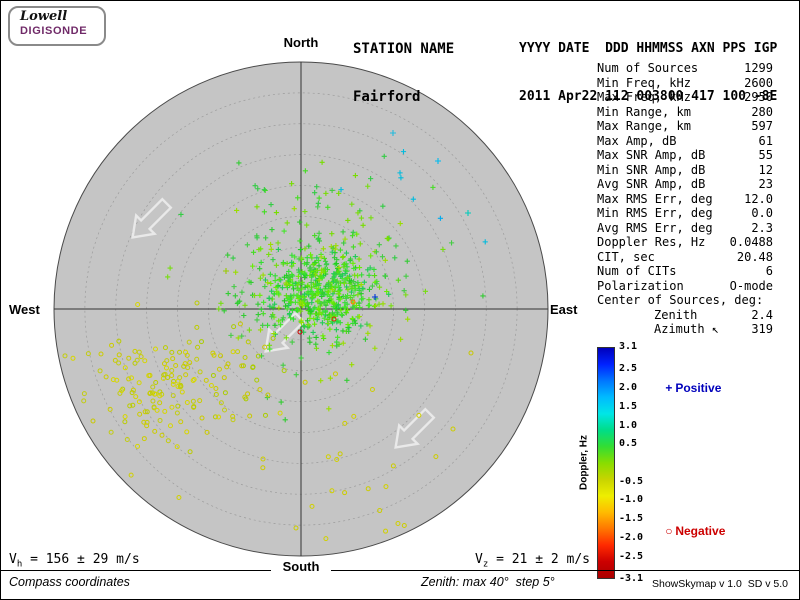 This screenshot has width=800, height=600. I want to click on stat-label: Num of CITs, so click(637, 271).